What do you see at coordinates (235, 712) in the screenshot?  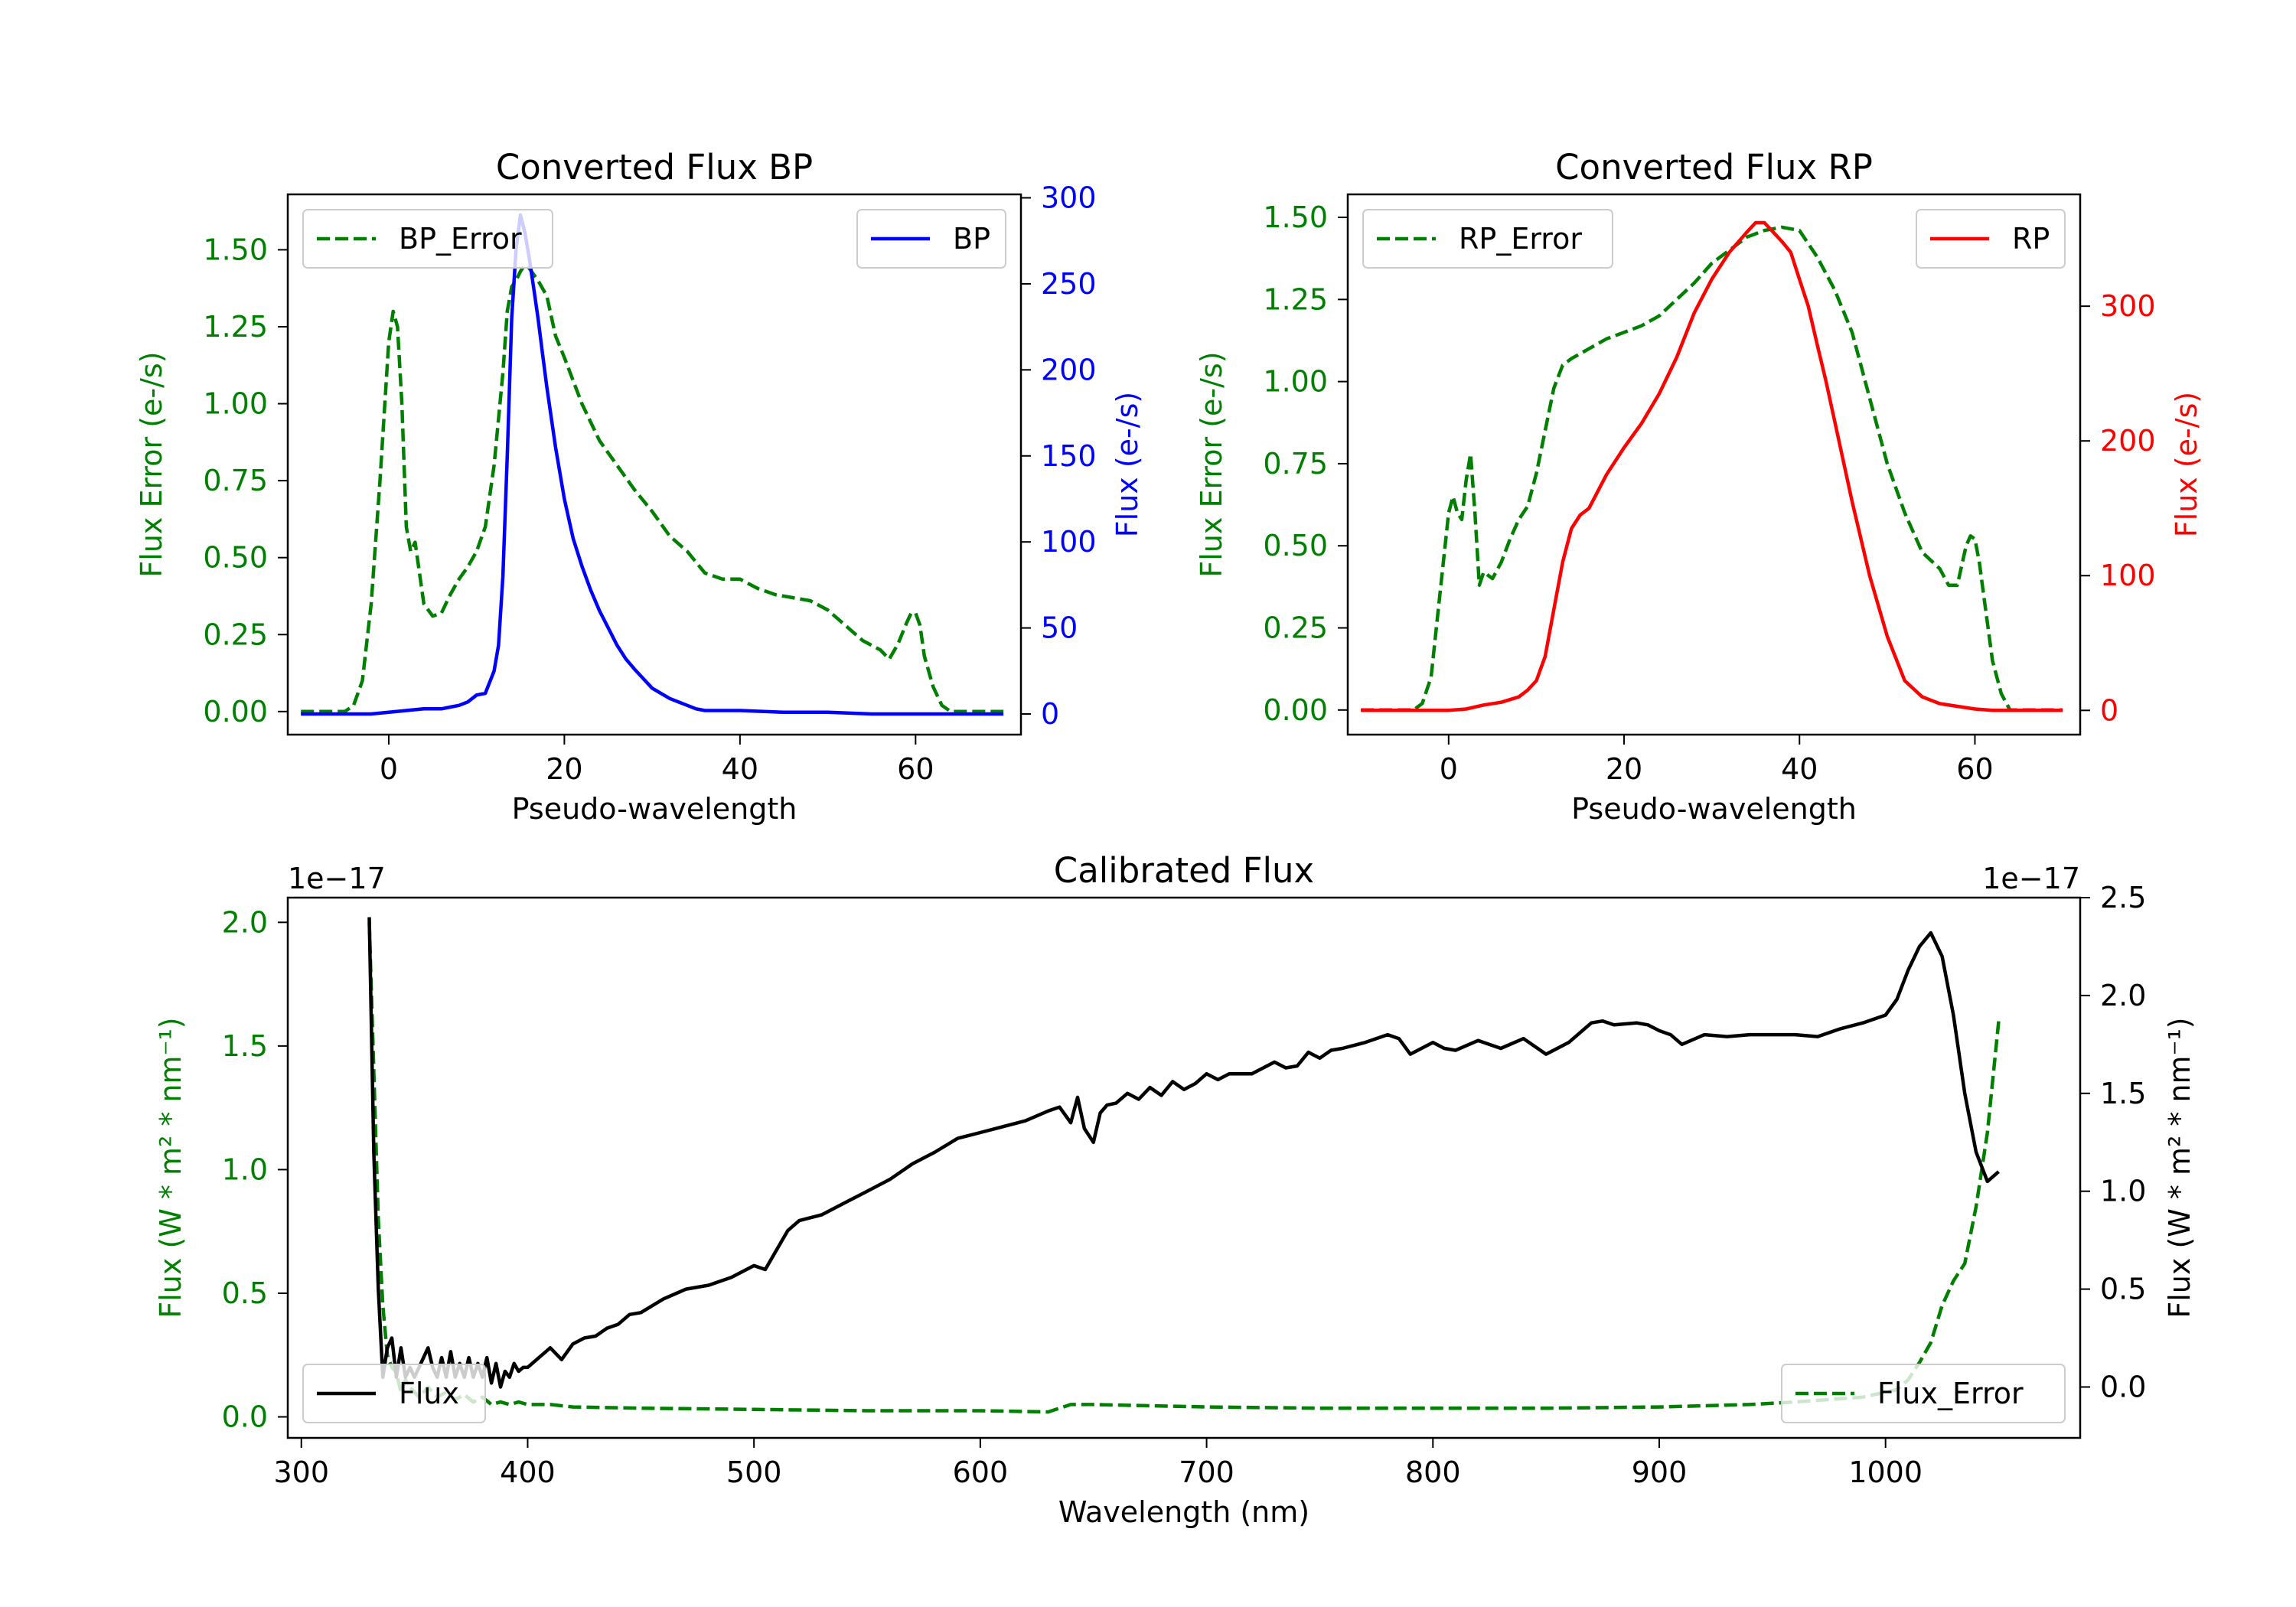 I see `chart-bp-ytick-left-label: 0.00` at bounding box center [235, 712].